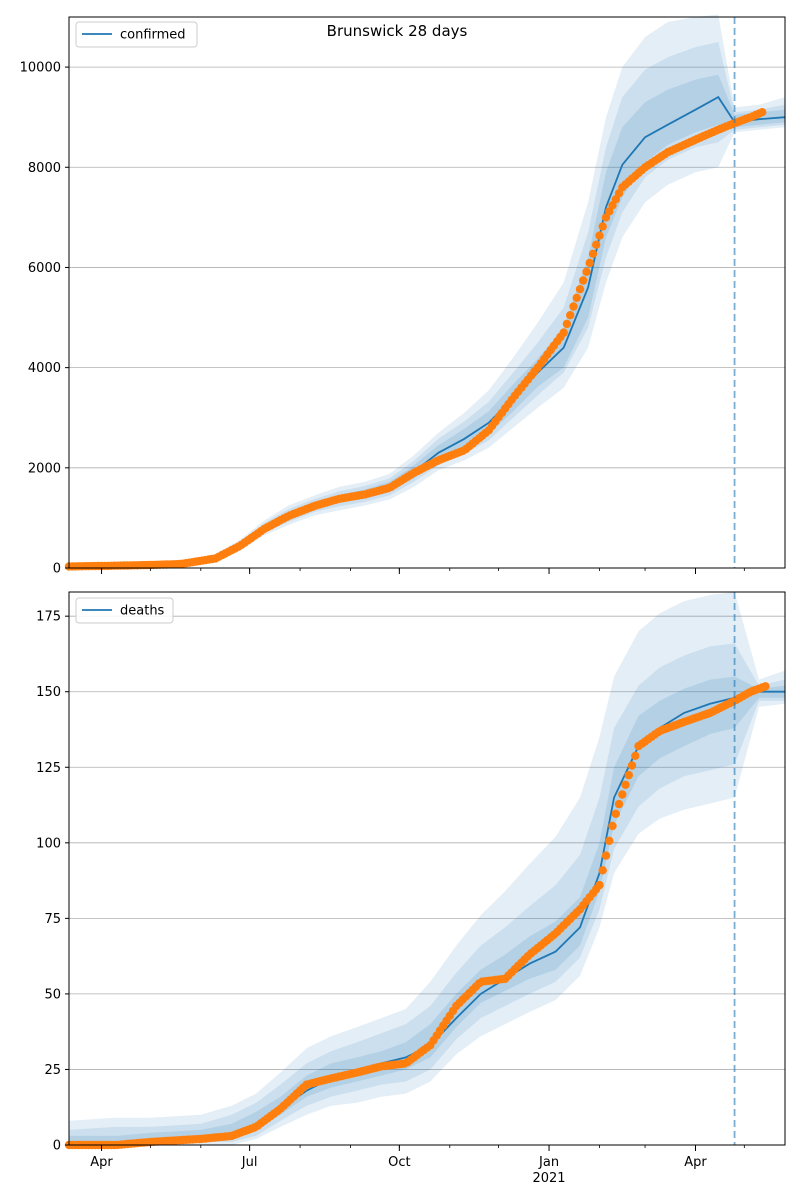 The image size is (800, 1200). Describe the element at coordinates (48, 617) in the screenshot. I see `y-tick-label: 175` at that location.